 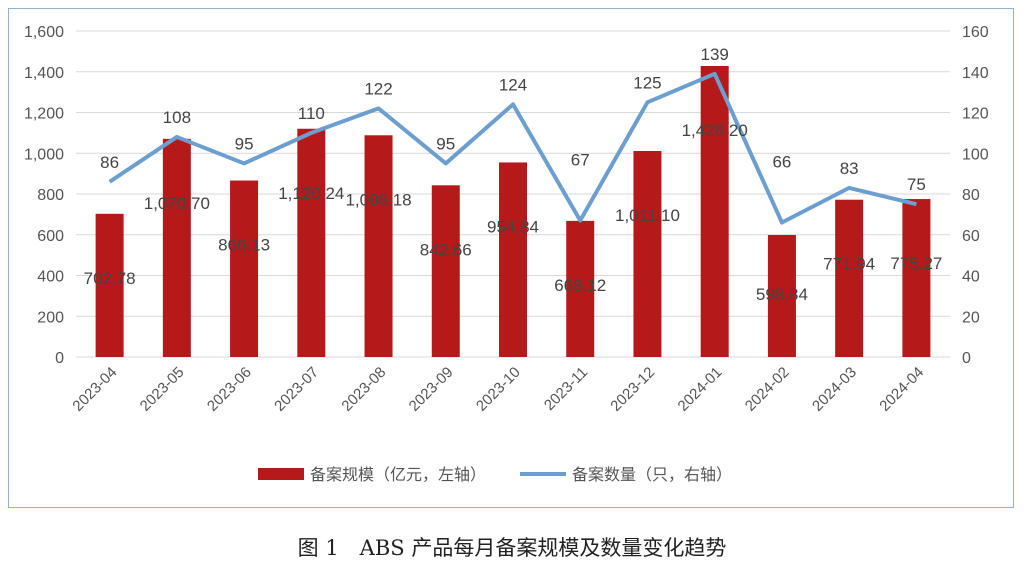 I want to click on bar-data-label: 1,120.24, so click(x=311, y=193).